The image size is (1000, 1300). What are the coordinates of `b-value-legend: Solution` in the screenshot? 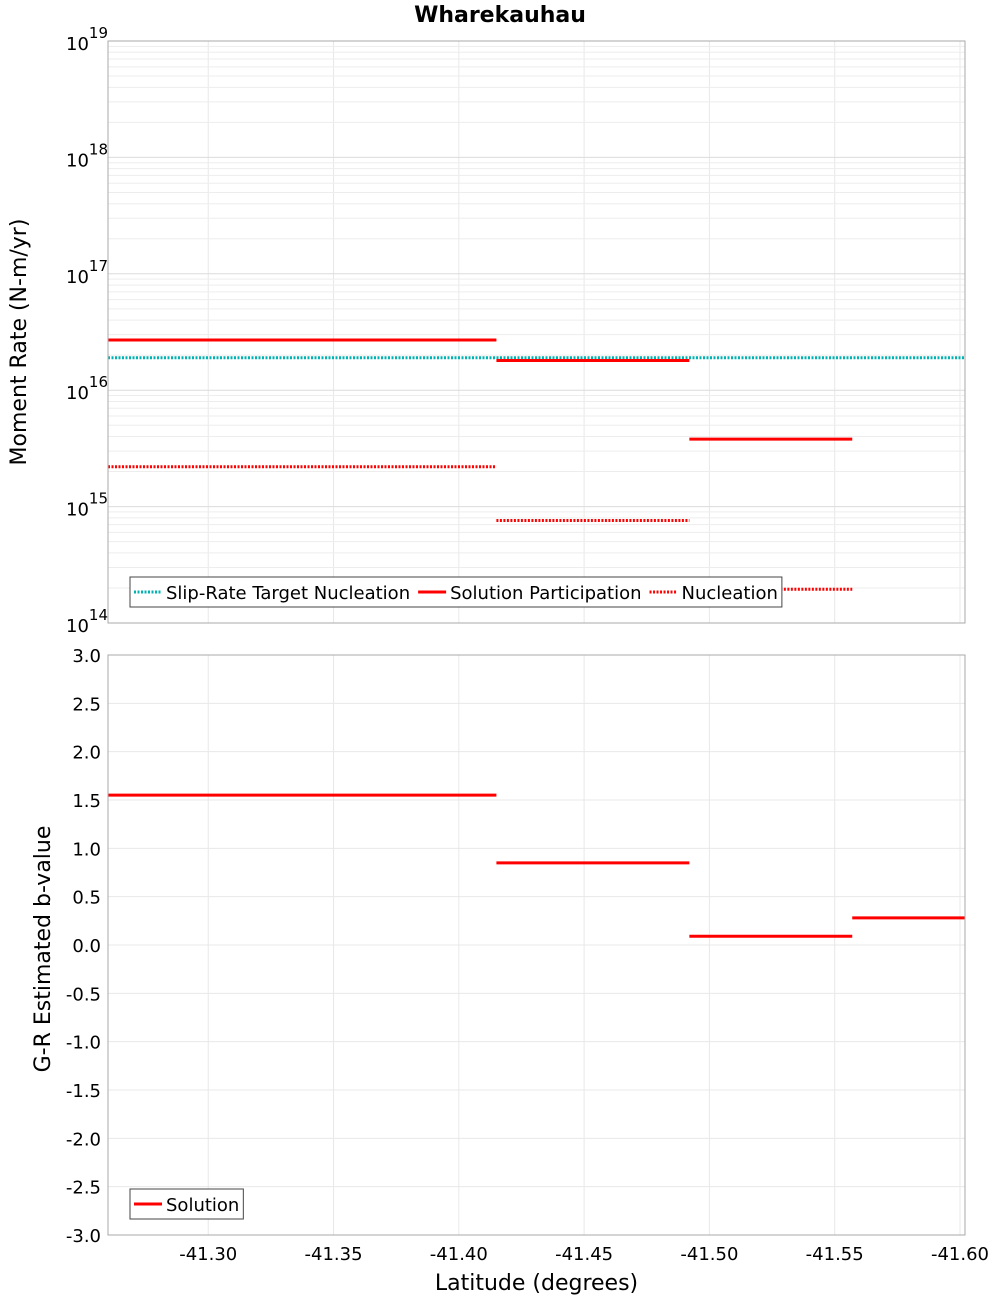 It's located at (186, 1204).